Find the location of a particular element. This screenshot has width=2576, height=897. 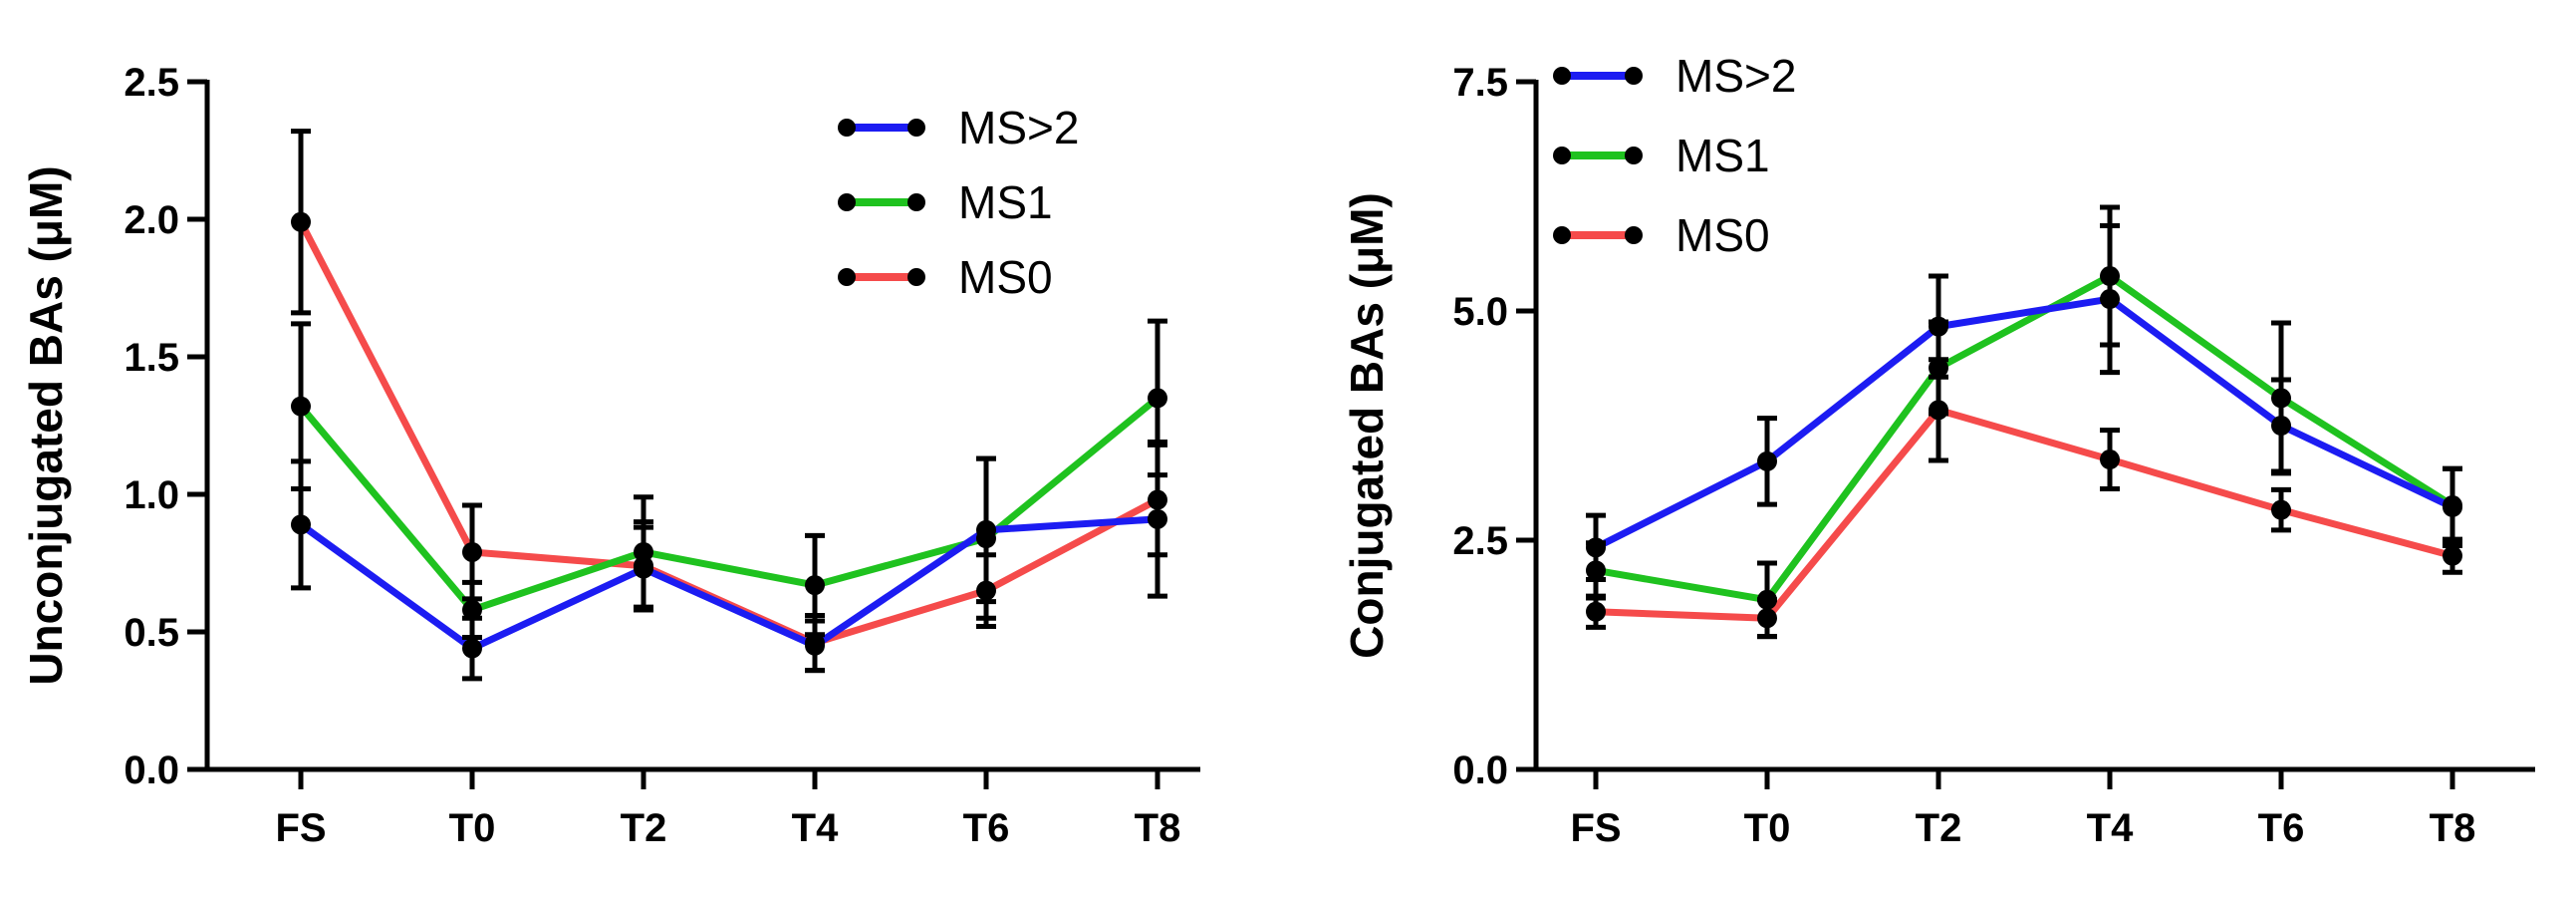

y-tick-label: 0.5 is located at coordinates (151, 633).